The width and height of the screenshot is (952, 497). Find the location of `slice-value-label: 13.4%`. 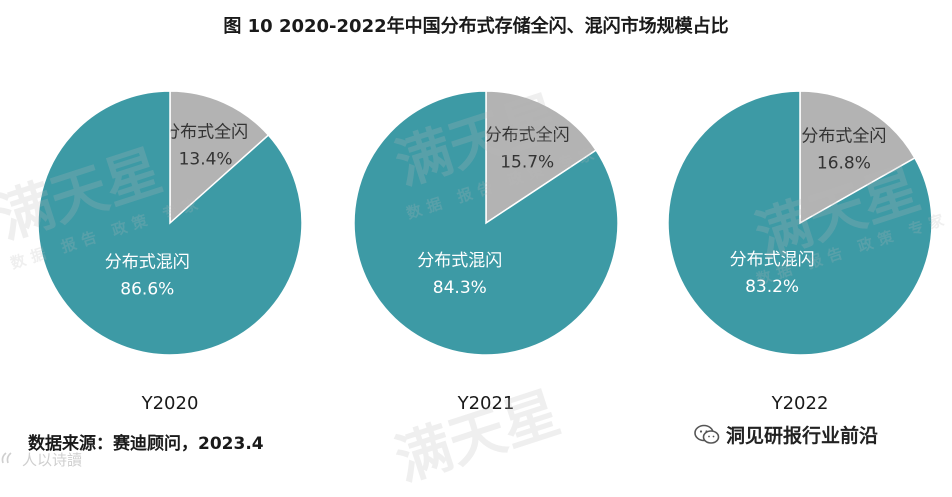

slice-value-label: 13.4% is located at coordinates (206, 160).